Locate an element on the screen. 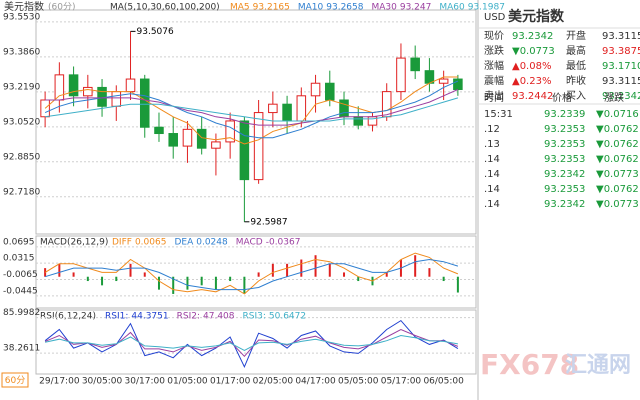 The height and width of the screenshot is (400, 640). quote-value: 93.2442 is located at coordinates (532, 96).